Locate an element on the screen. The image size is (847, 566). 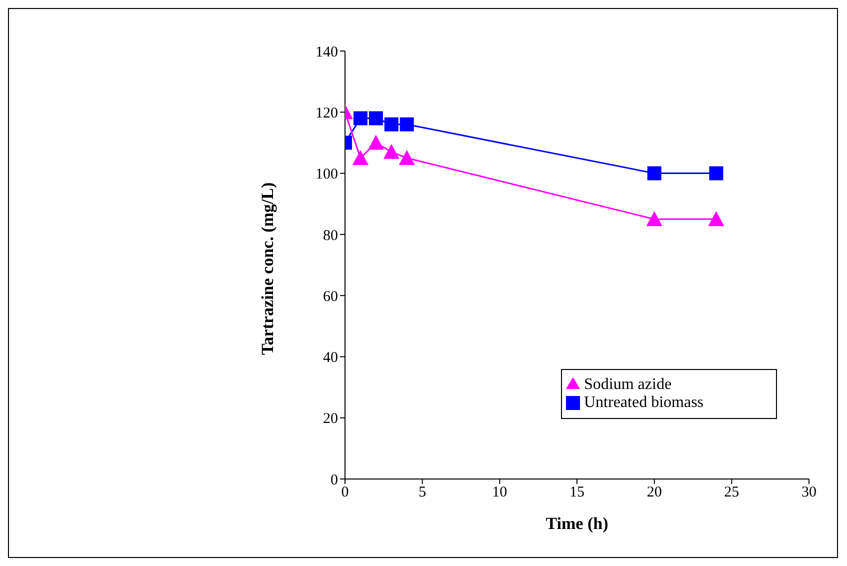
x-tick-label: 15 is located at coordinates (577, 492).